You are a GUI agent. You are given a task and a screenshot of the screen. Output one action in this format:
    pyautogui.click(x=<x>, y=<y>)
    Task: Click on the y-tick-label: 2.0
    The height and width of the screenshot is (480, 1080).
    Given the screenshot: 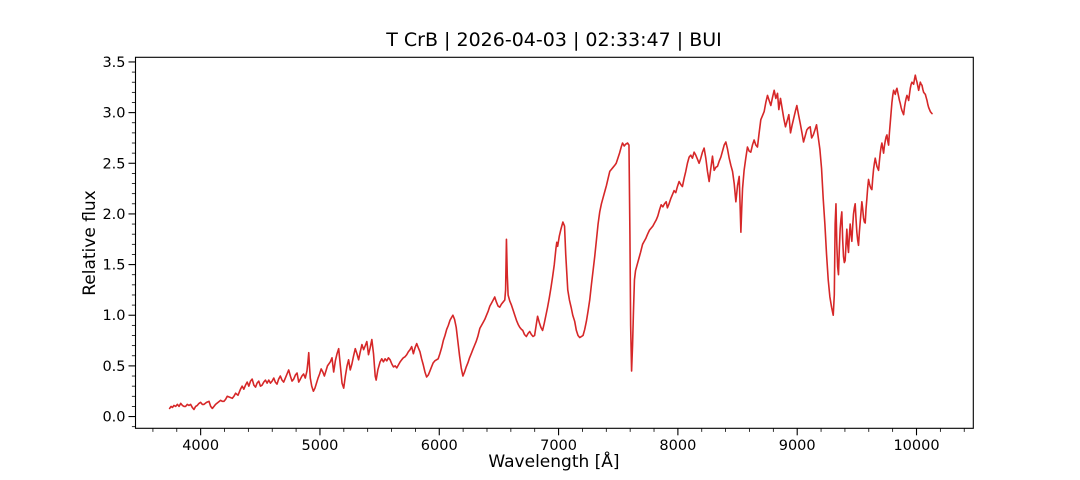 What is the action you would take?
    pyautogui.click(x=113, y=215)
    